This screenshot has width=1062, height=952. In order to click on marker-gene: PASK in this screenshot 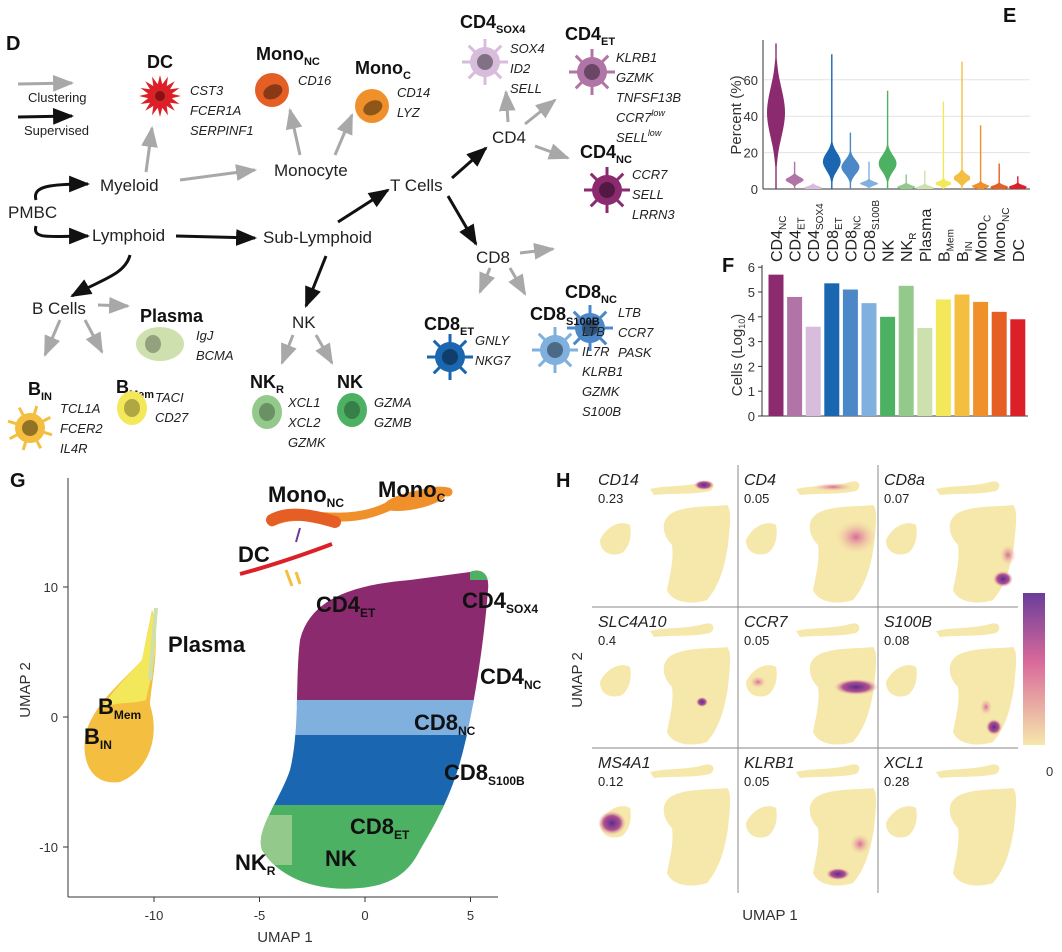, I will do `click(635, 352)`.